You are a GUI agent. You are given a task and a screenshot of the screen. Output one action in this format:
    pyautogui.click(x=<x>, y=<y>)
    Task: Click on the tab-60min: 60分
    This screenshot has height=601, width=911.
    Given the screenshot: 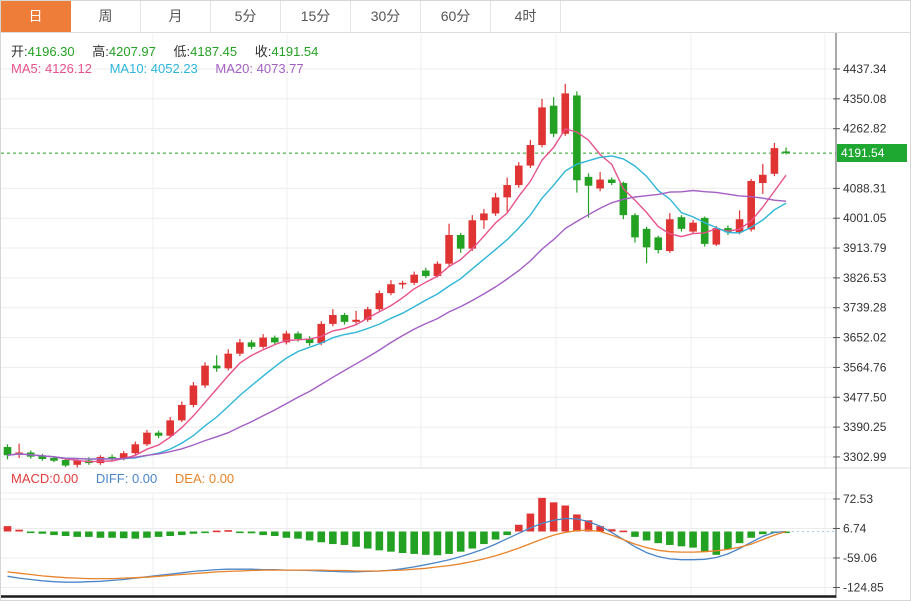 What is the action you would take?
    pyautogui.click(x=456, y=16)
    